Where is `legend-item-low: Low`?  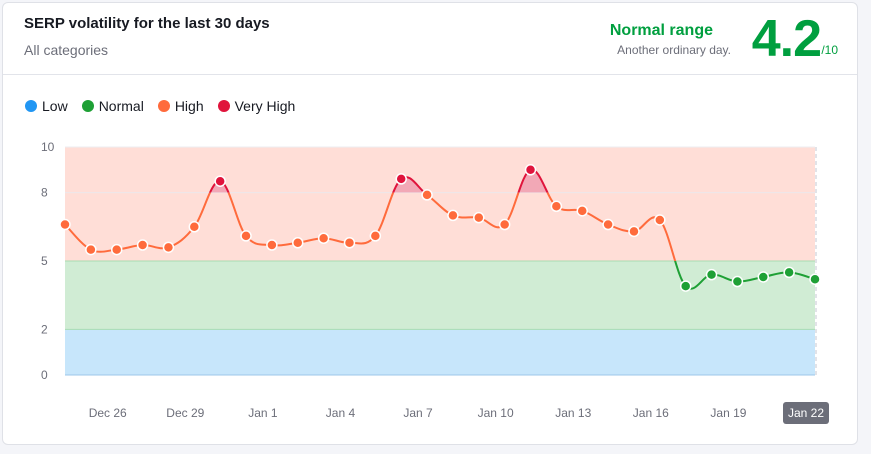 legend-item-low: Low is located at coordinates (46, 106).